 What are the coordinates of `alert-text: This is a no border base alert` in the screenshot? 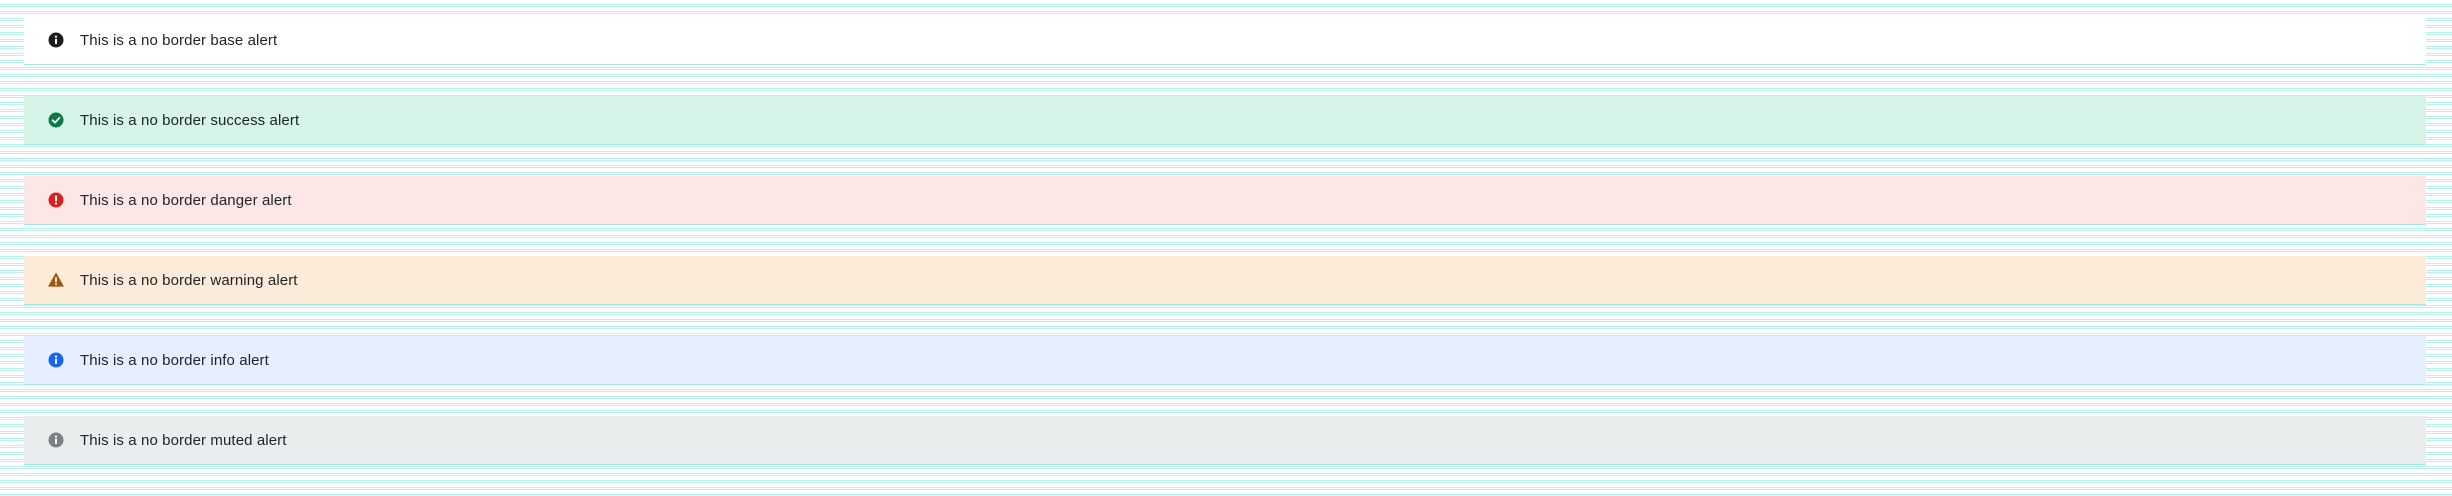 It's located at (179, 40).